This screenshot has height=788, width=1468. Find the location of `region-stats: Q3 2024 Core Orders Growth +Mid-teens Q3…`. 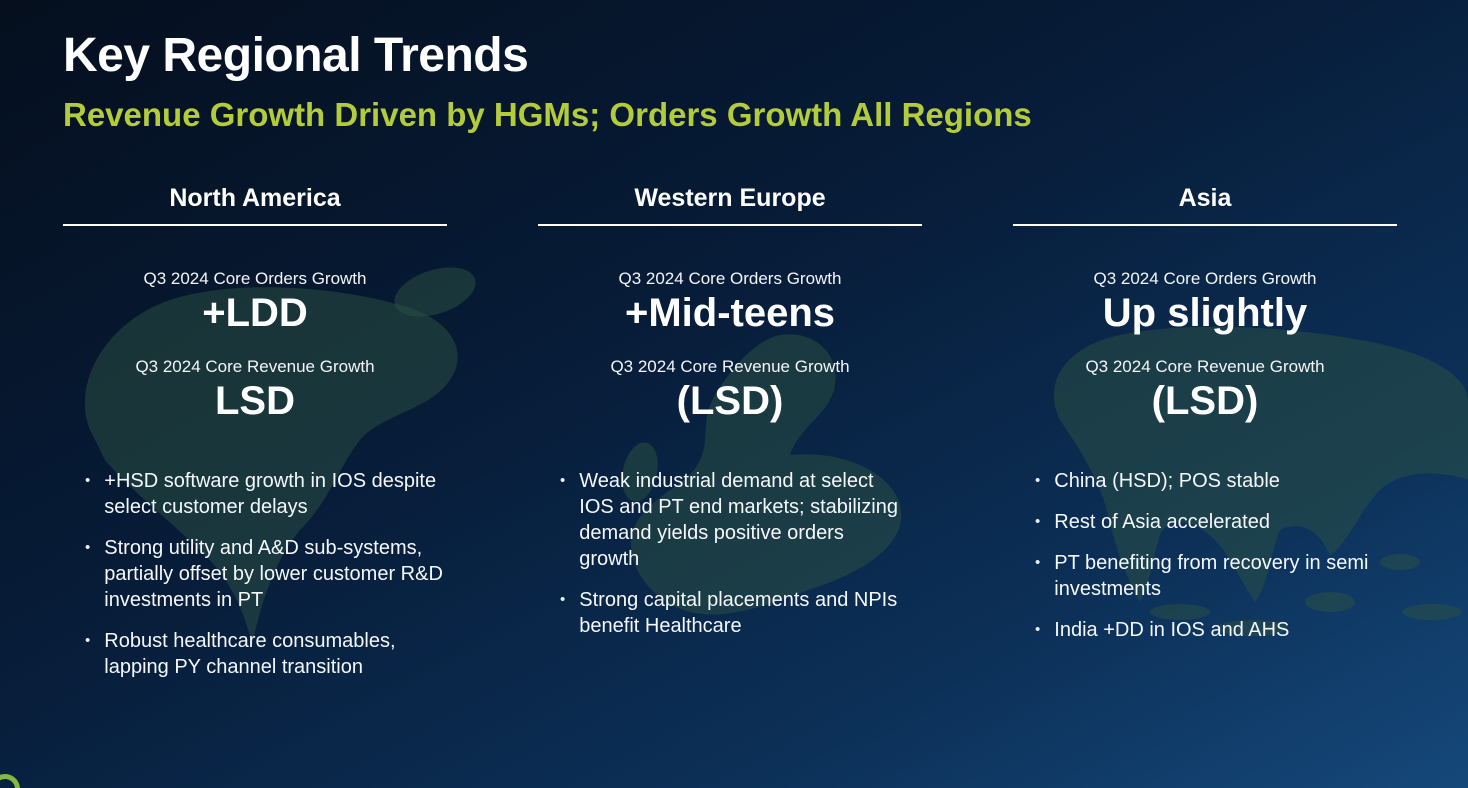

region-stats: Q3 2024 Core Orders Growth +Mid-teens Q3… is located at coordinates (730, 346).